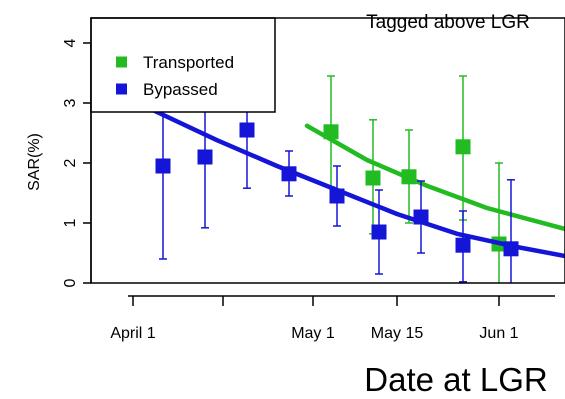  What do you see at coordinates (498, 333) in the screenshot?
I see `x-tick-label: Jun 1` at bounding box center [498, 333].